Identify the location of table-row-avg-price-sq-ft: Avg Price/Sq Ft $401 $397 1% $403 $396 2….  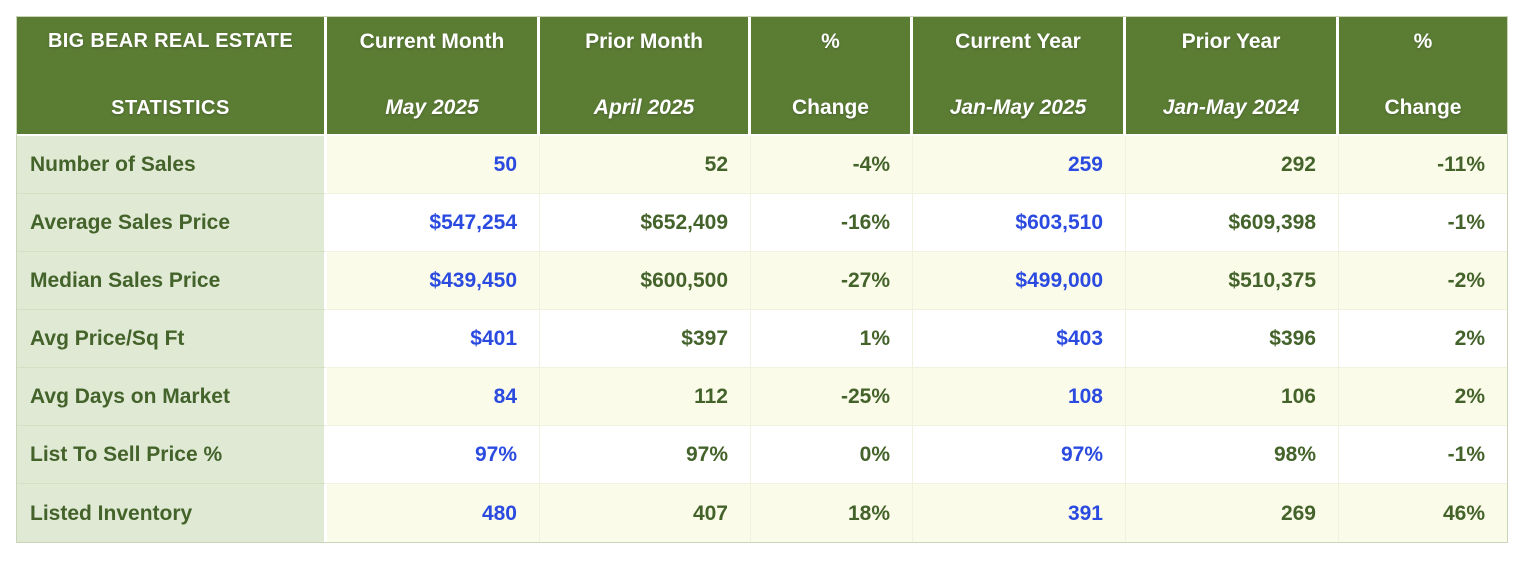
(762, 339).